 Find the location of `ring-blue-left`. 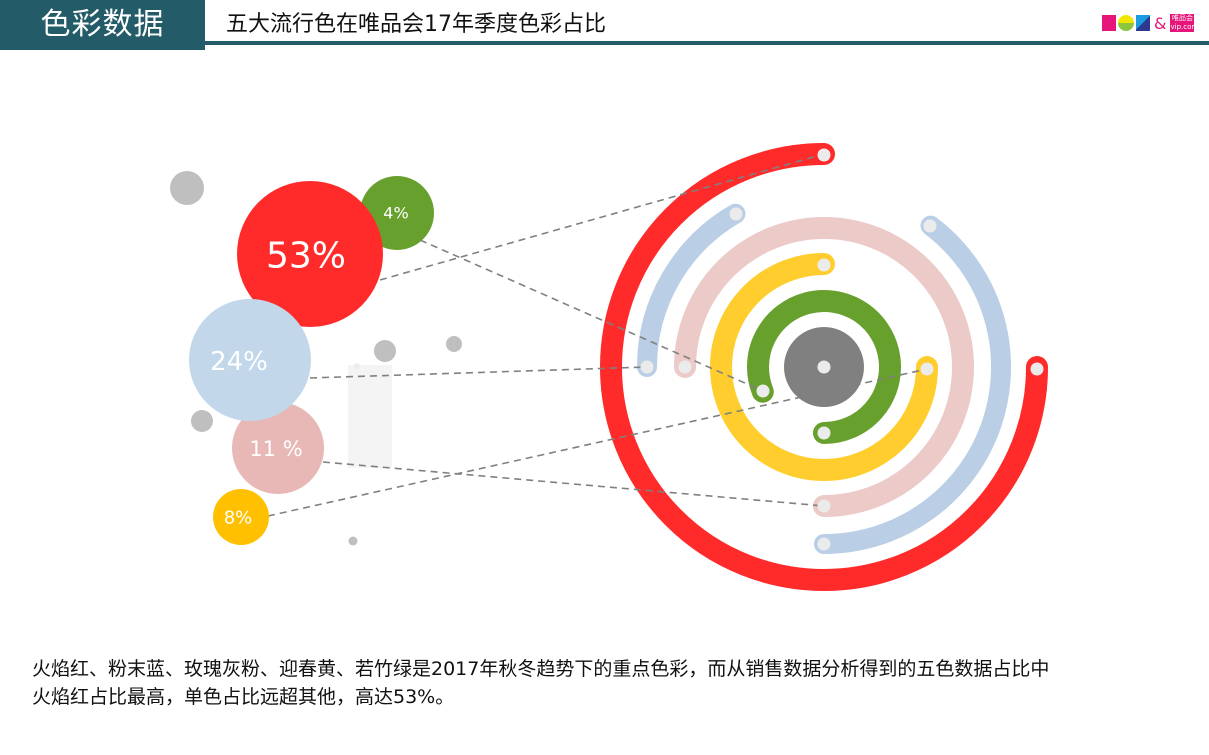

ring-blue-left is located at coordinates (691, 290).